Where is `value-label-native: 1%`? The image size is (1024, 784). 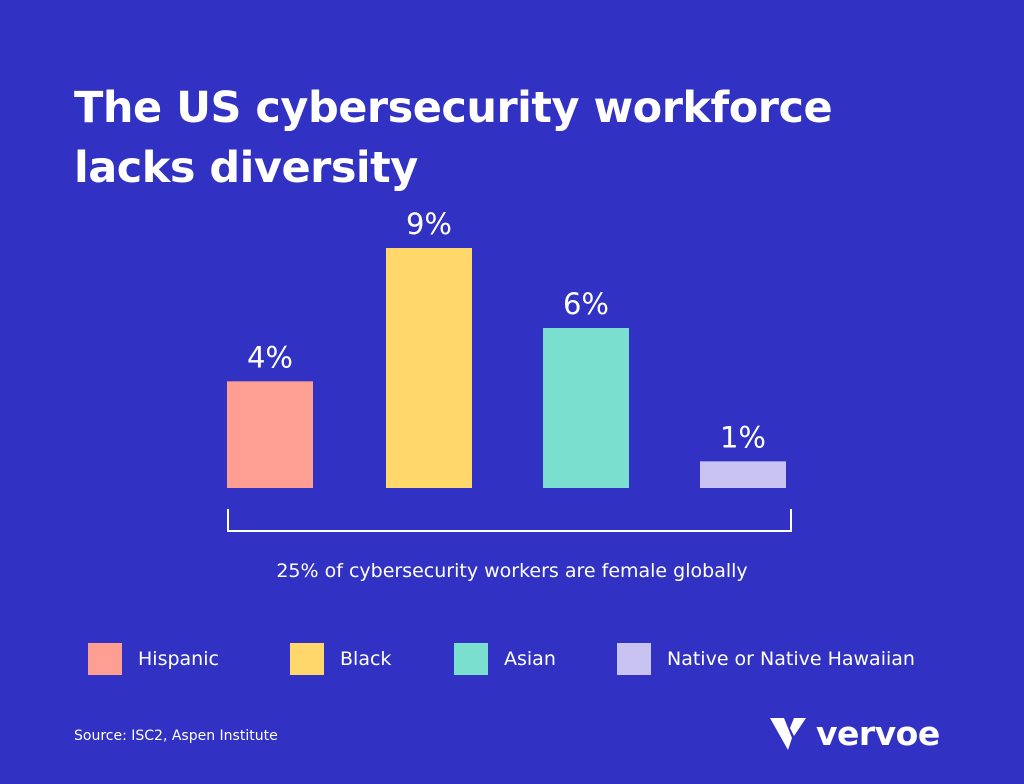 value-label-native: 1% is located at coordinates (743, 437).